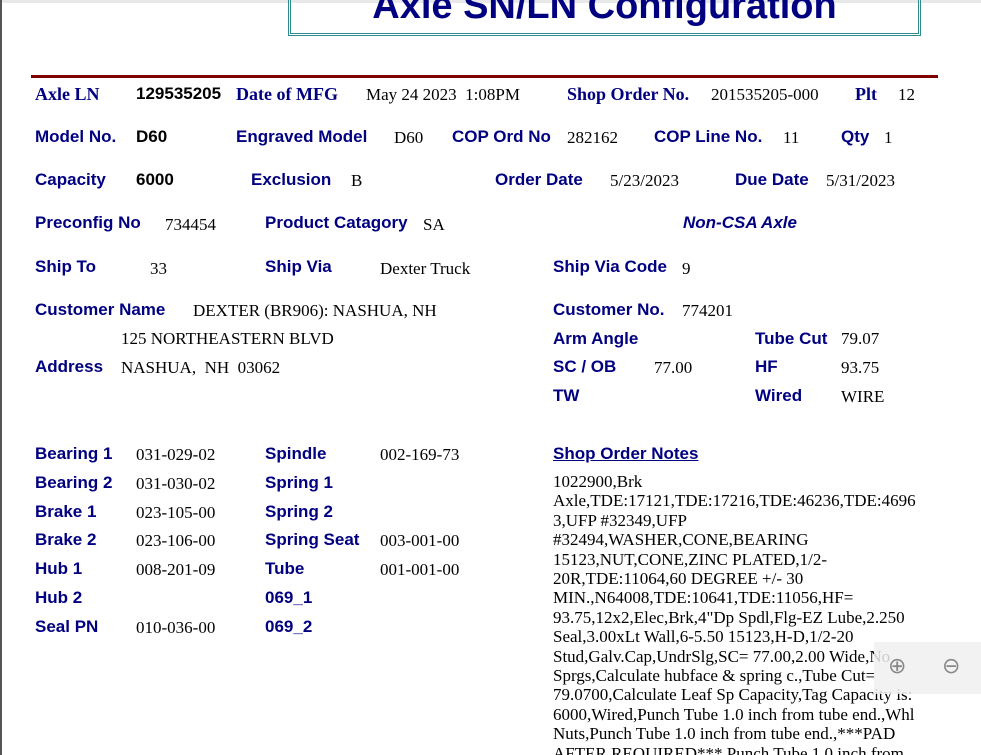 Image resolution: width=981 pixels, height=755 pixels. I want to click on model-no-value: D60, so click(152, 136).